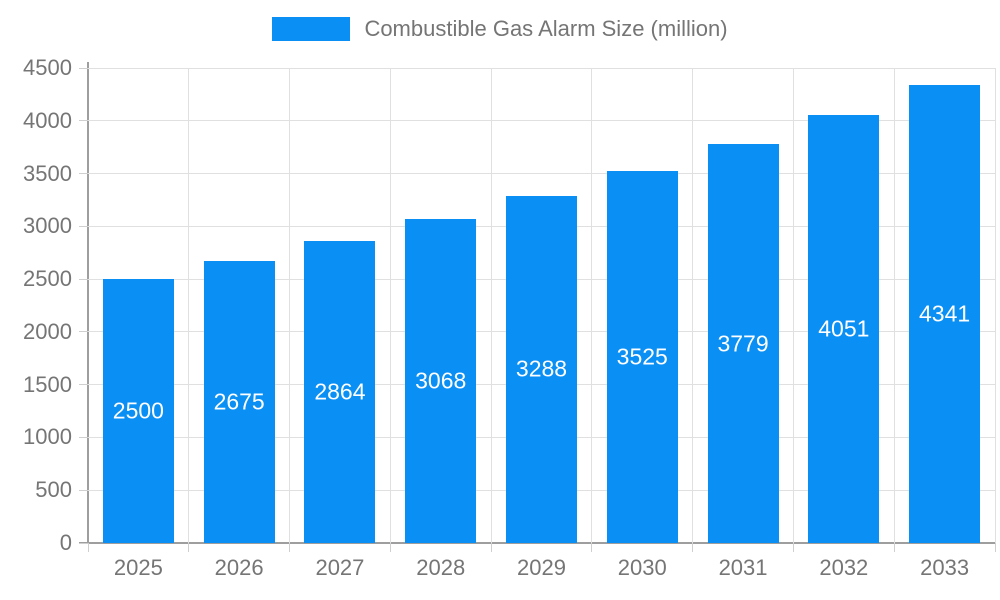 Image resolution: width=1000 pixels, height=600 pixels. What do you see at coordinates (47, 226) in the screenshot?
I see `y-axis-tick-label: 3000` at bounding box center [47, 226].